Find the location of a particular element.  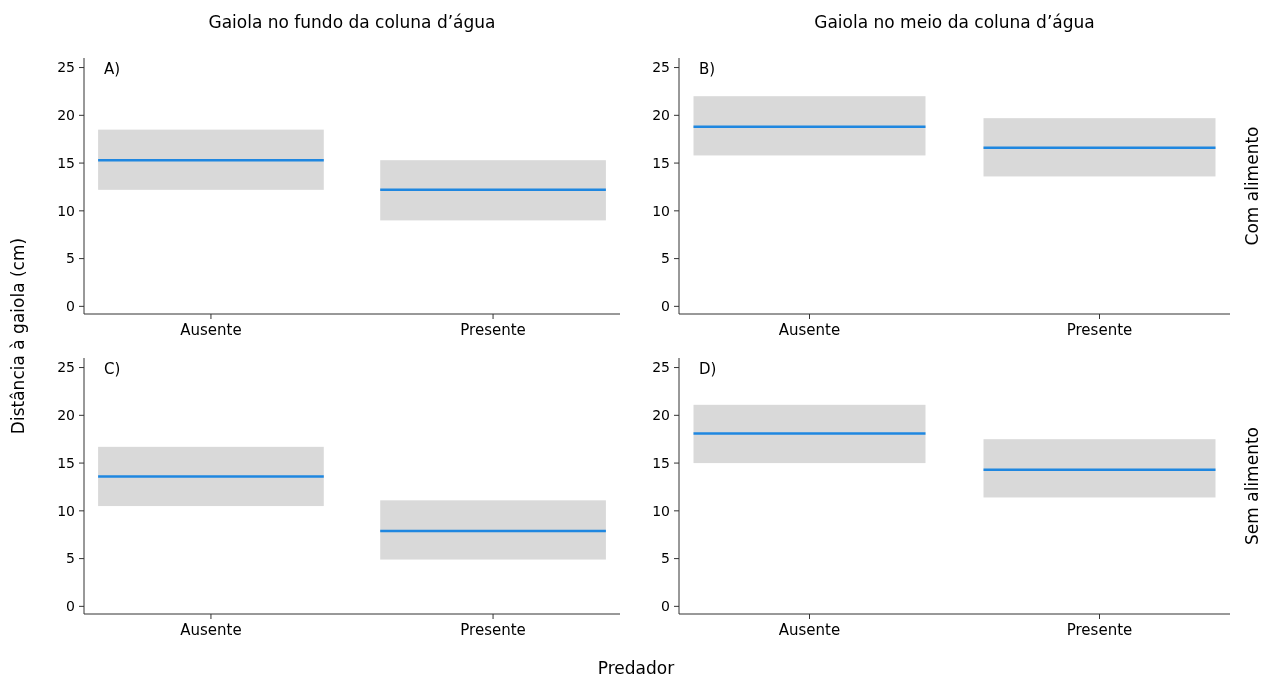

x-axis-title: Predador is located at coordinates (636, 668).